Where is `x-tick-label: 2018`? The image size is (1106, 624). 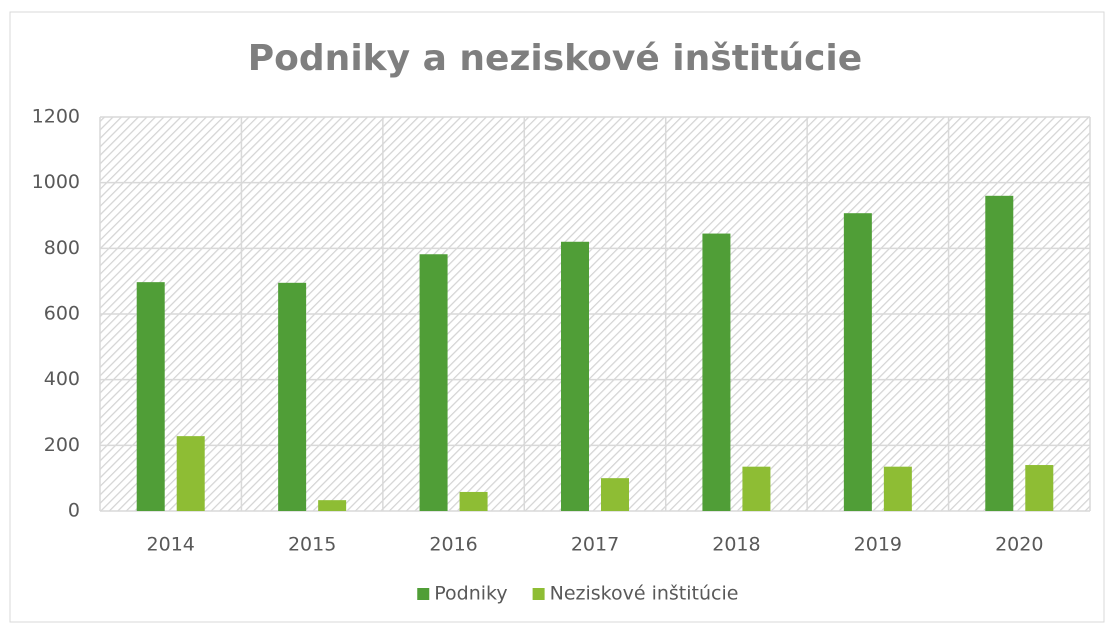 x-tick-label: 2018 is located at coordinates (736, 545).